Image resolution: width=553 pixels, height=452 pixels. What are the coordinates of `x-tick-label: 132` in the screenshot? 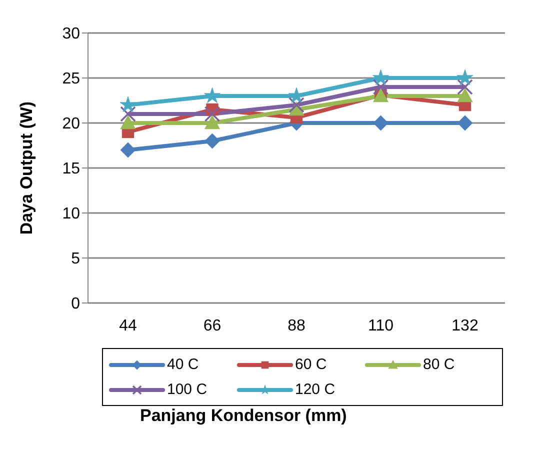 It's located at (465, 325).